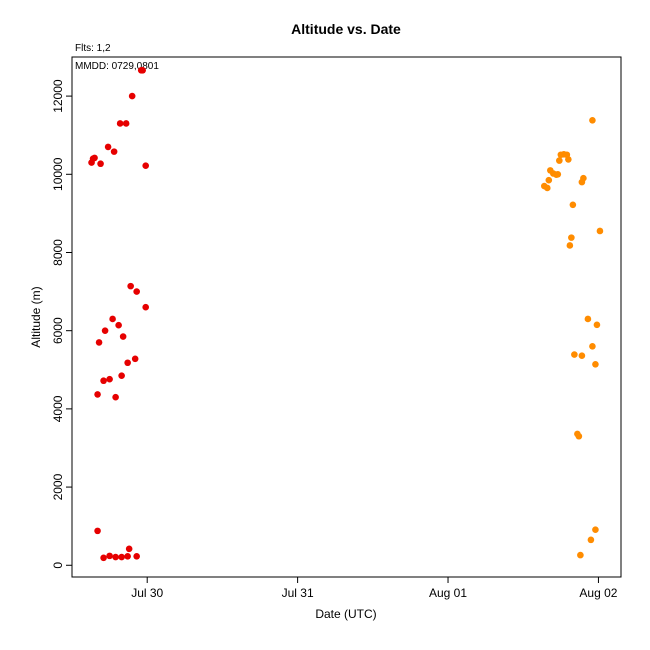  I want to click on y-tick-label: 6000, so click(58, 330).